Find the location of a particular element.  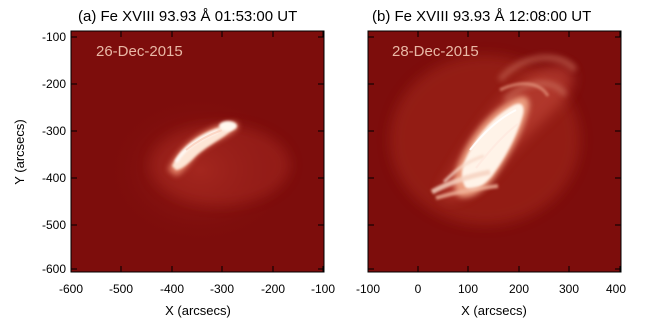

panel-a-x-tick-label: -300 is located at coordinates (222, 289).